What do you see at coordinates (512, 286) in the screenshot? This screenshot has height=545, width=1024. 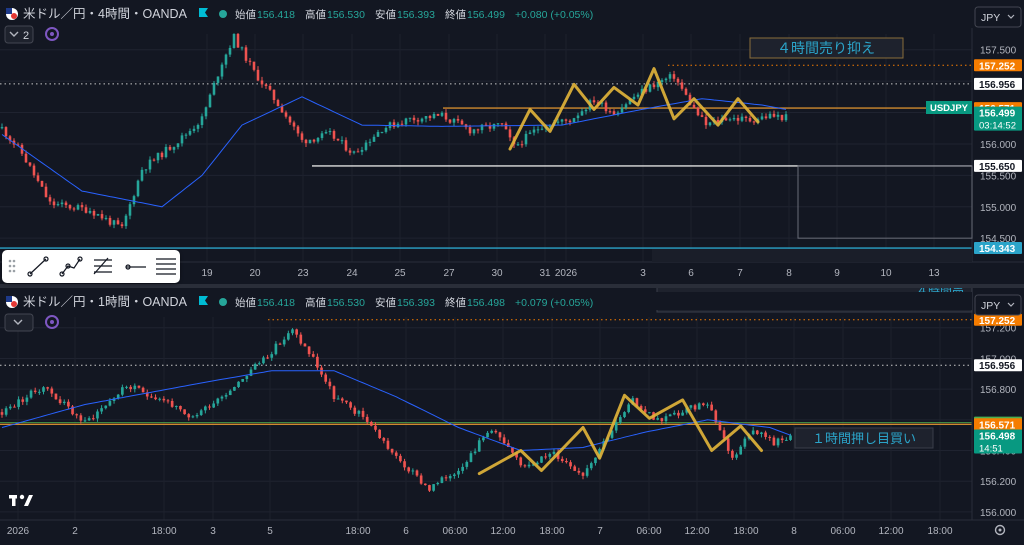 I see `pane-separator` at bounding box center [512, 286].